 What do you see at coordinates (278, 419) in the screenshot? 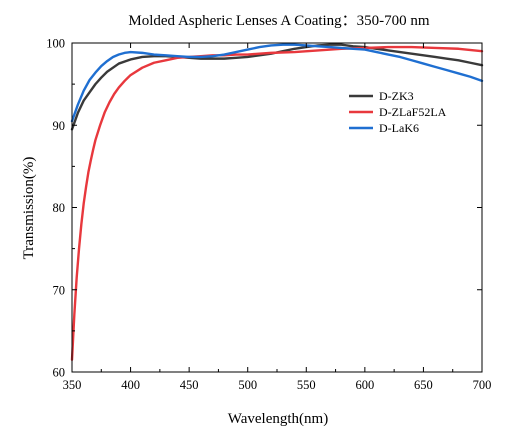
I see `x-axis-label: Wavelength(nm)` at bounding box center [278, 419].